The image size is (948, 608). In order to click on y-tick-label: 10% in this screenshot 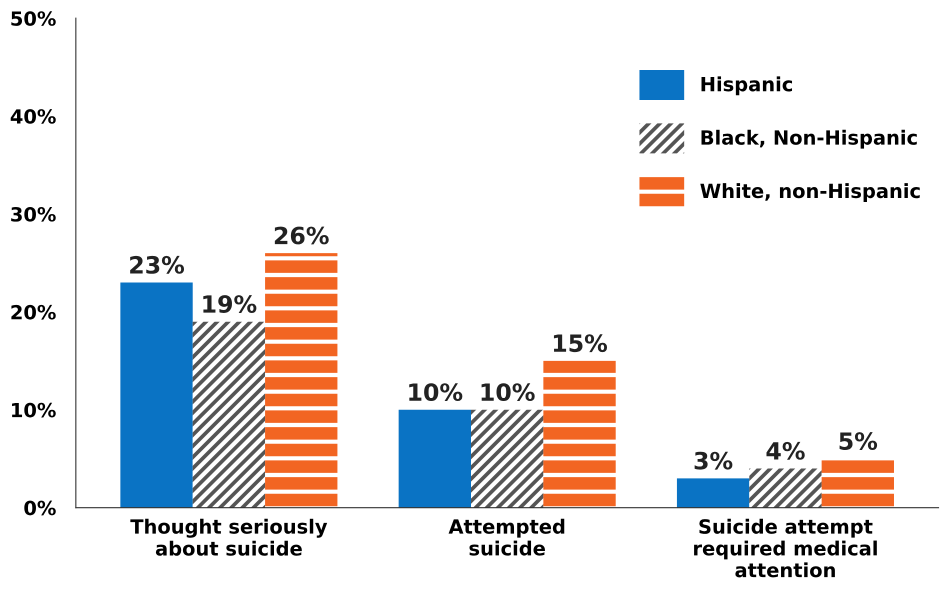, I will do `click(34, 410)`.